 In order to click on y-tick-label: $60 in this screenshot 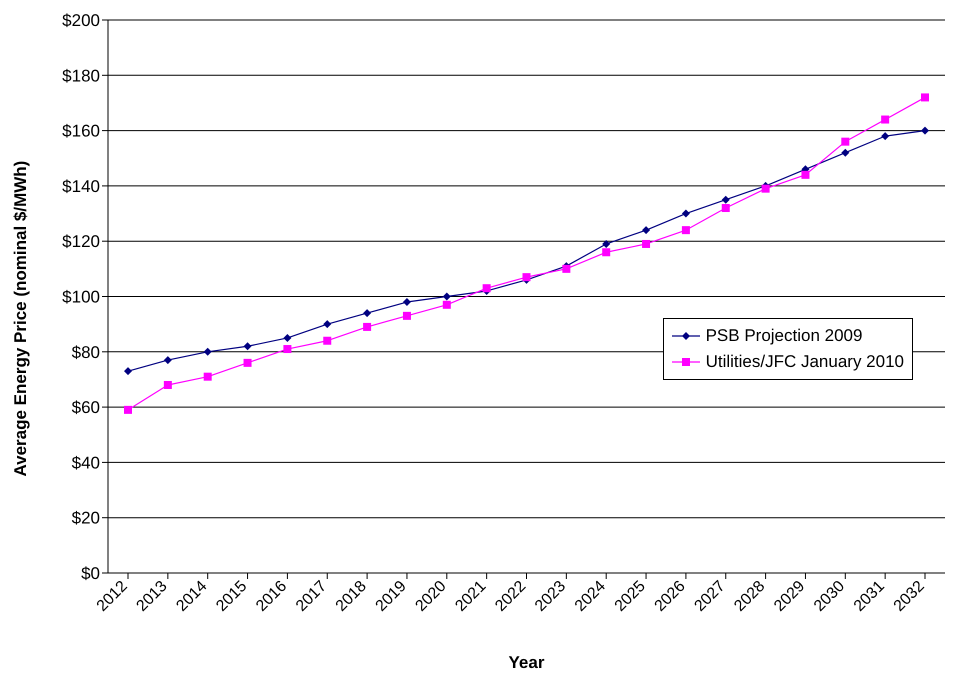, I will do `click(86, 408)`.